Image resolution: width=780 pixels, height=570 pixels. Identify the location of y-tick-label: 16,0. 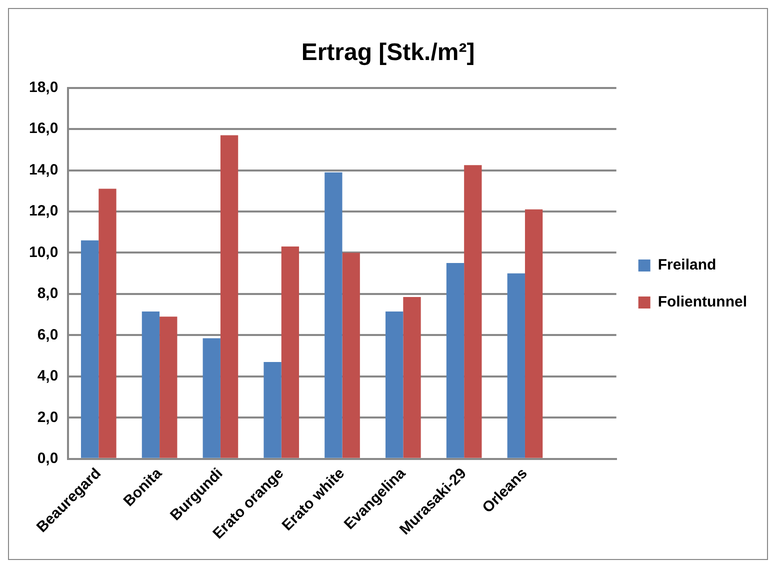
(43, 129).